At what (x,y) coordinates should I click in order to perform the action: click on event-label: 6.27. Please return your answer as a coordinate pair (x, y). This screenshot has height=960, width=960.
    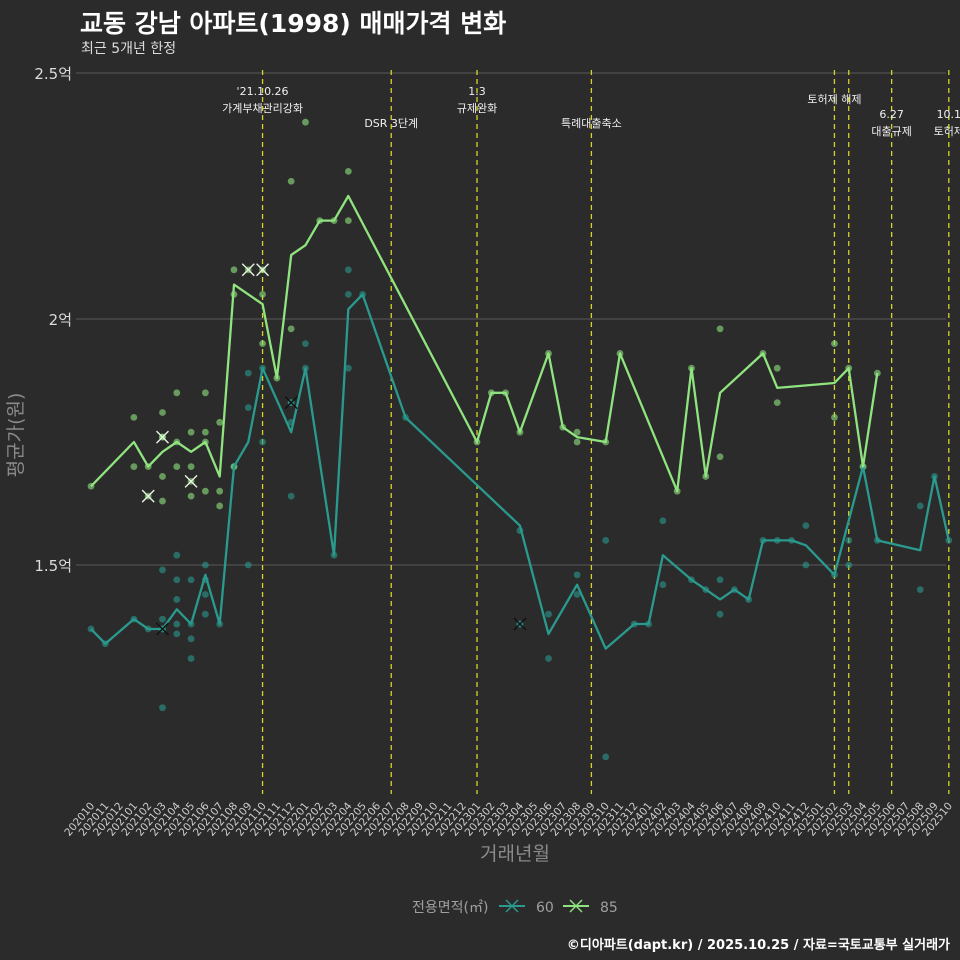
    Looking at the image, I should click on (891, 114).